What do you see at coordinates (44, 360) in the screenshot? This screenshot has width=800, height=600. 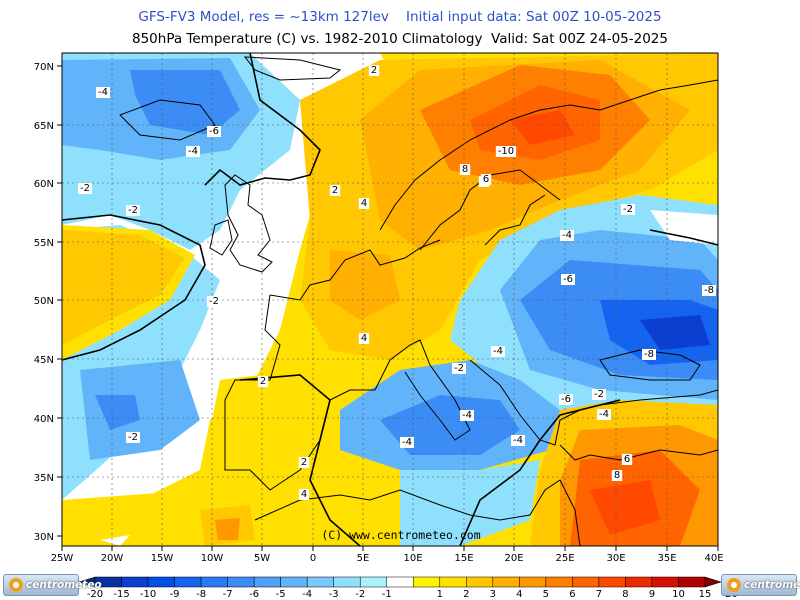 I see `lat-label: 45N` at bounding box center [44, 360].